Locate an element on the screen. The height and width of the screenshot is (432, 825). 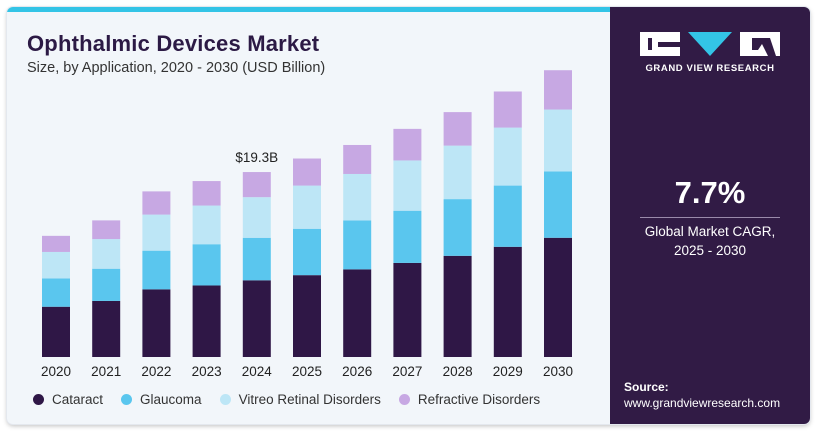
cagr-label-line2: 2025 - 2030 is located at coordinates (710, 250).